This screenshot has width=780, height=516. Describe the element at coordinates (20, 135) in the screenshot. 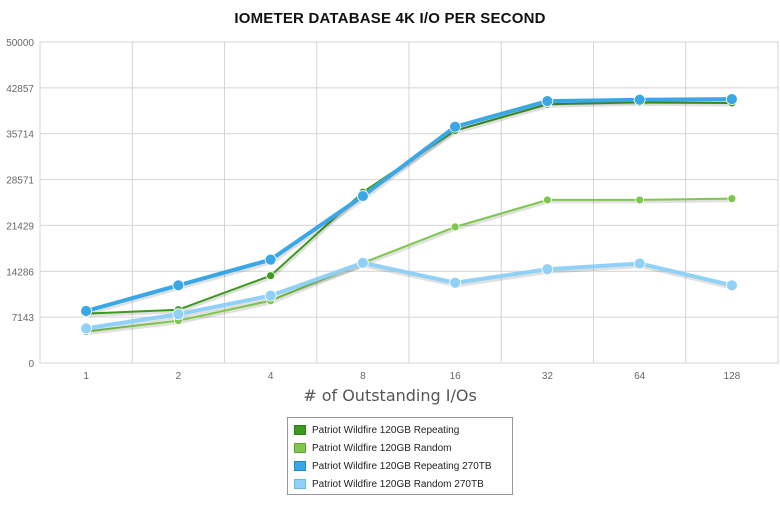

I see `y-tick-label: 35714` at that location.